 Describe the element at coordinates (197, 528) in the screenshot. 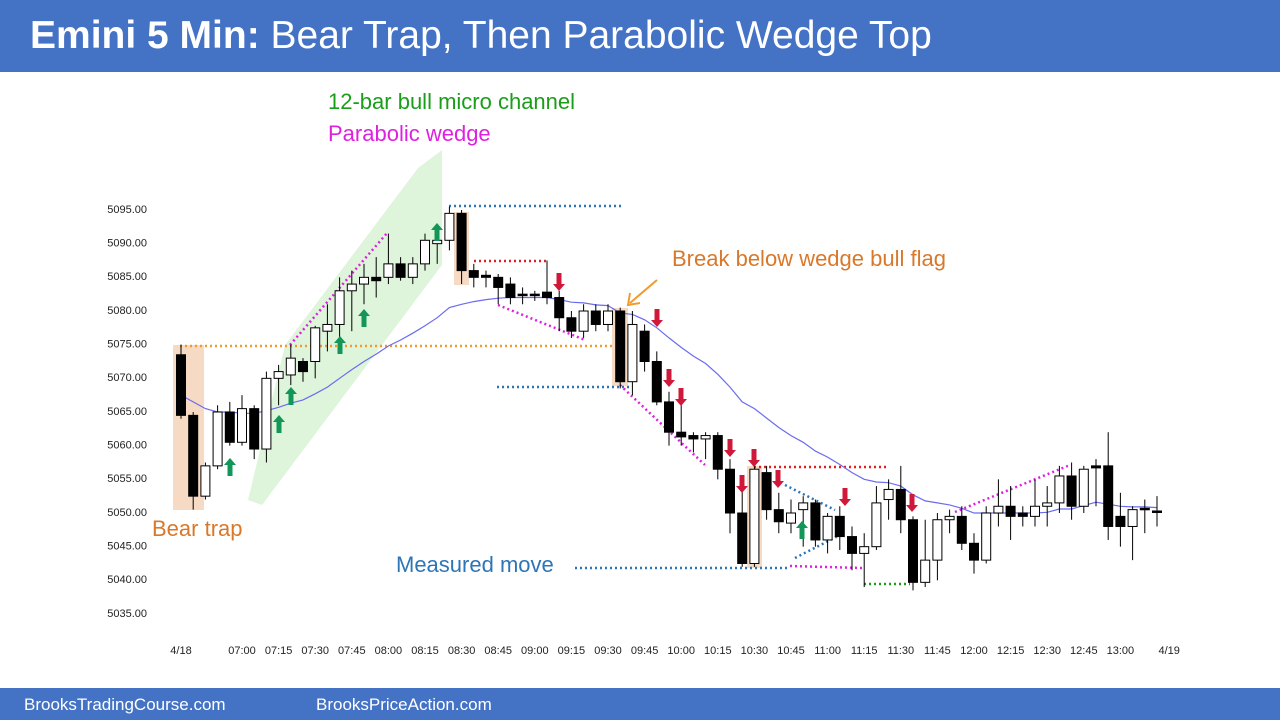

I see `annotation: Bear trap` at that location.